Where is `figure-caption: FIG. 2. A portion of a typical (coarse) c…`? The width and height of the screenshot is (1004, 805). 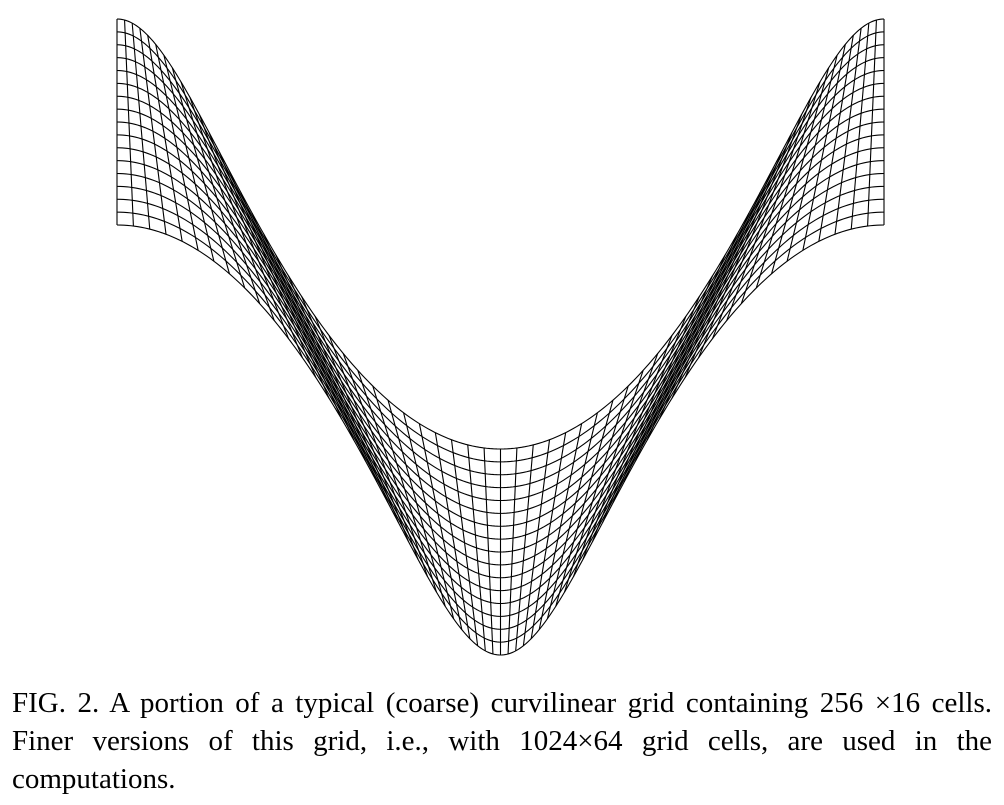 figure-caption: FIG. 2. A portion of a typical (coarse) c… is located at coordinates (502, 741).